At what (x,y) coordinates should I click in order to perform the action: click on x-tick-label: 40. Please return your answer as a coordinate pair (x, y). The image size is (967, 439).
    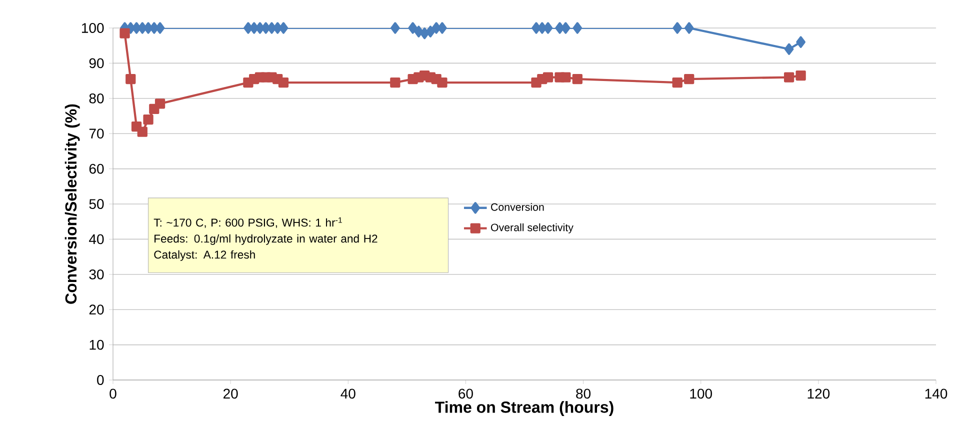
    Looking at the image, I should click on (348, 393).